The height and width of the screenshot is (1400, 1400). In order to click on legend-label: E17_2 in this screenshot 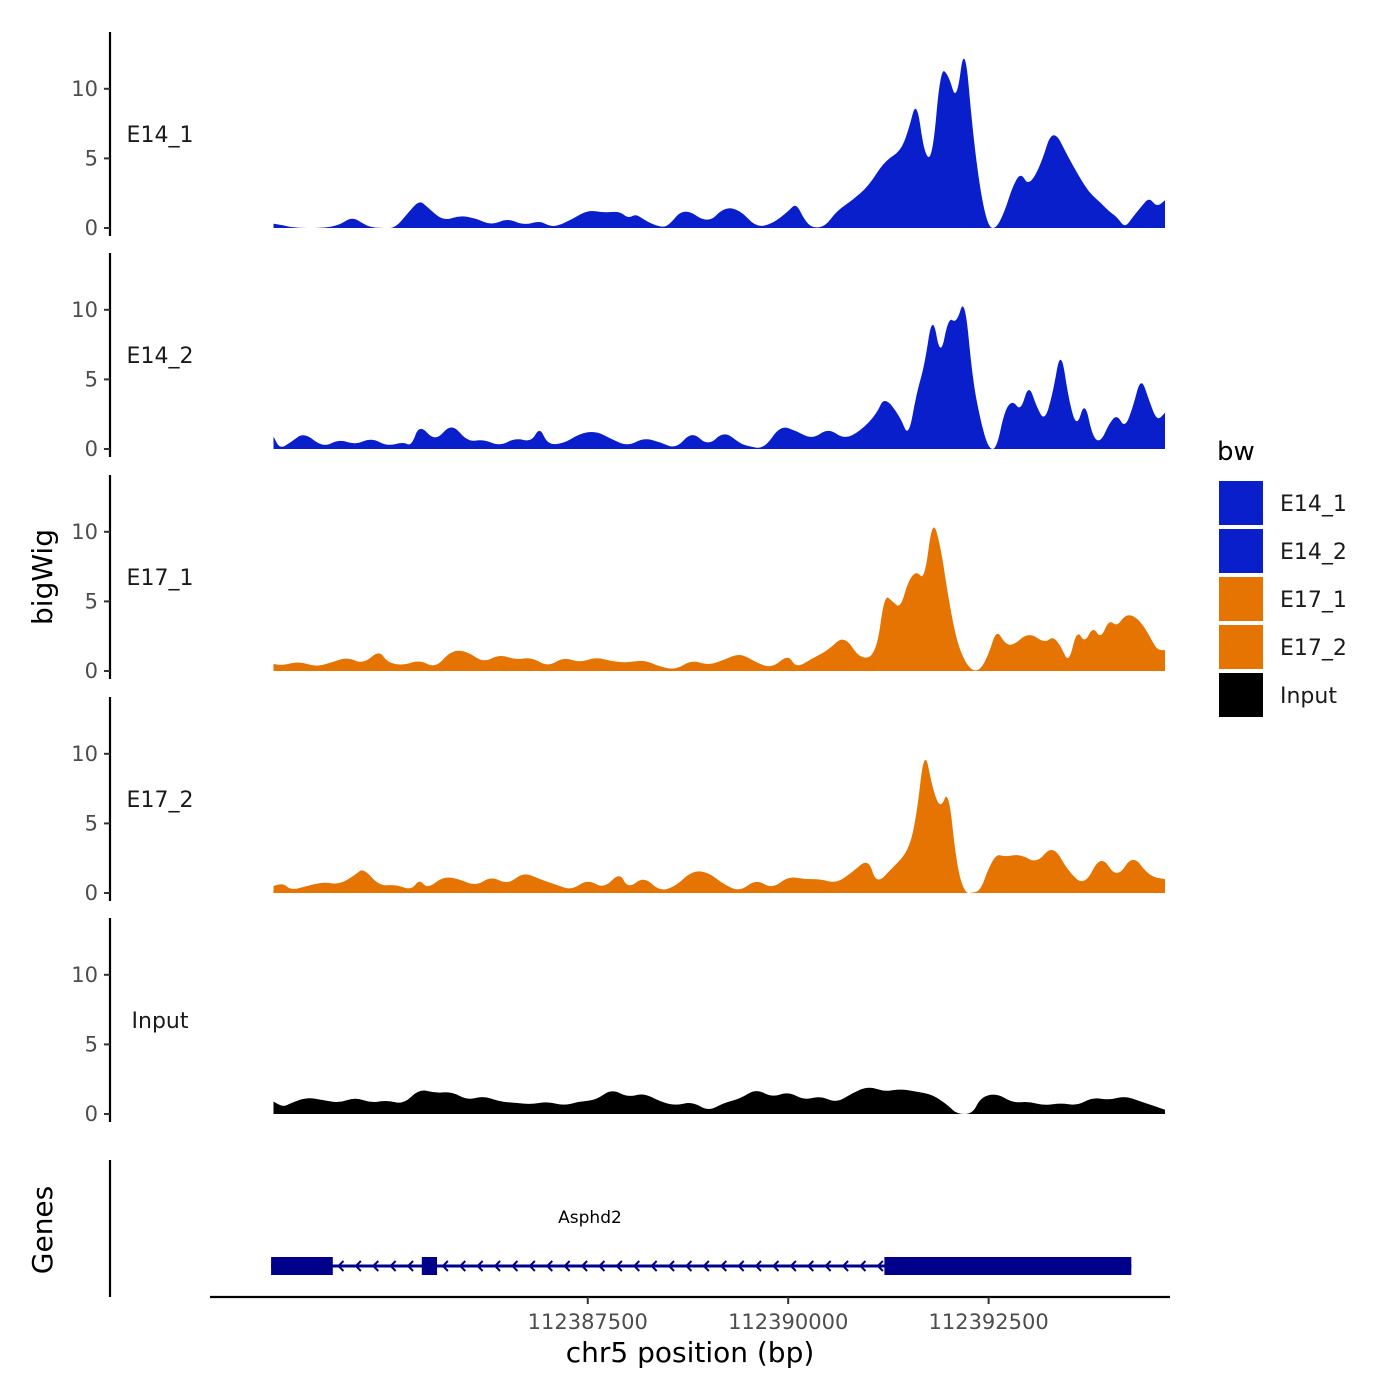, I will do `click(1313, 648)`.